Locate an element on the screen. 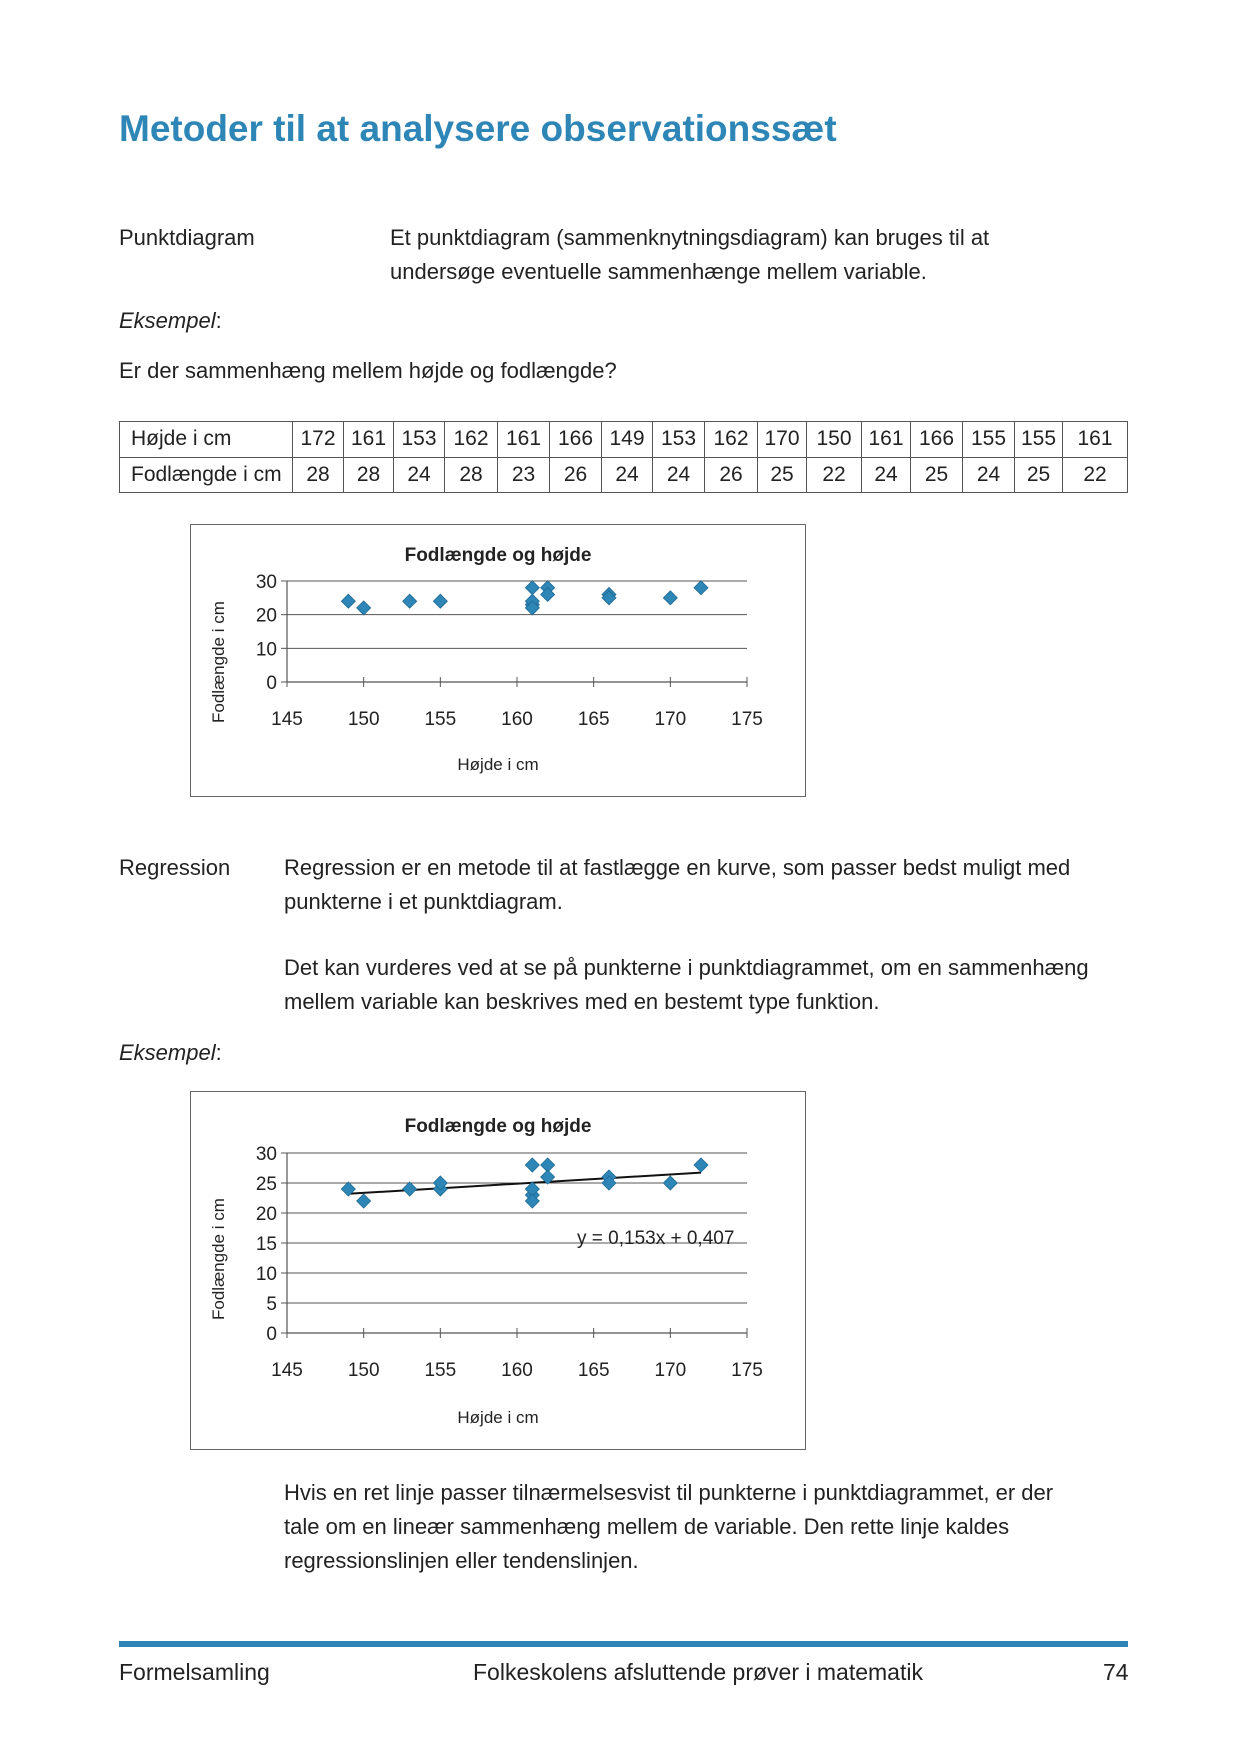 This screenshot has height=1754, width=1240. table-cell: 26 is located at coordinates (575, 474).